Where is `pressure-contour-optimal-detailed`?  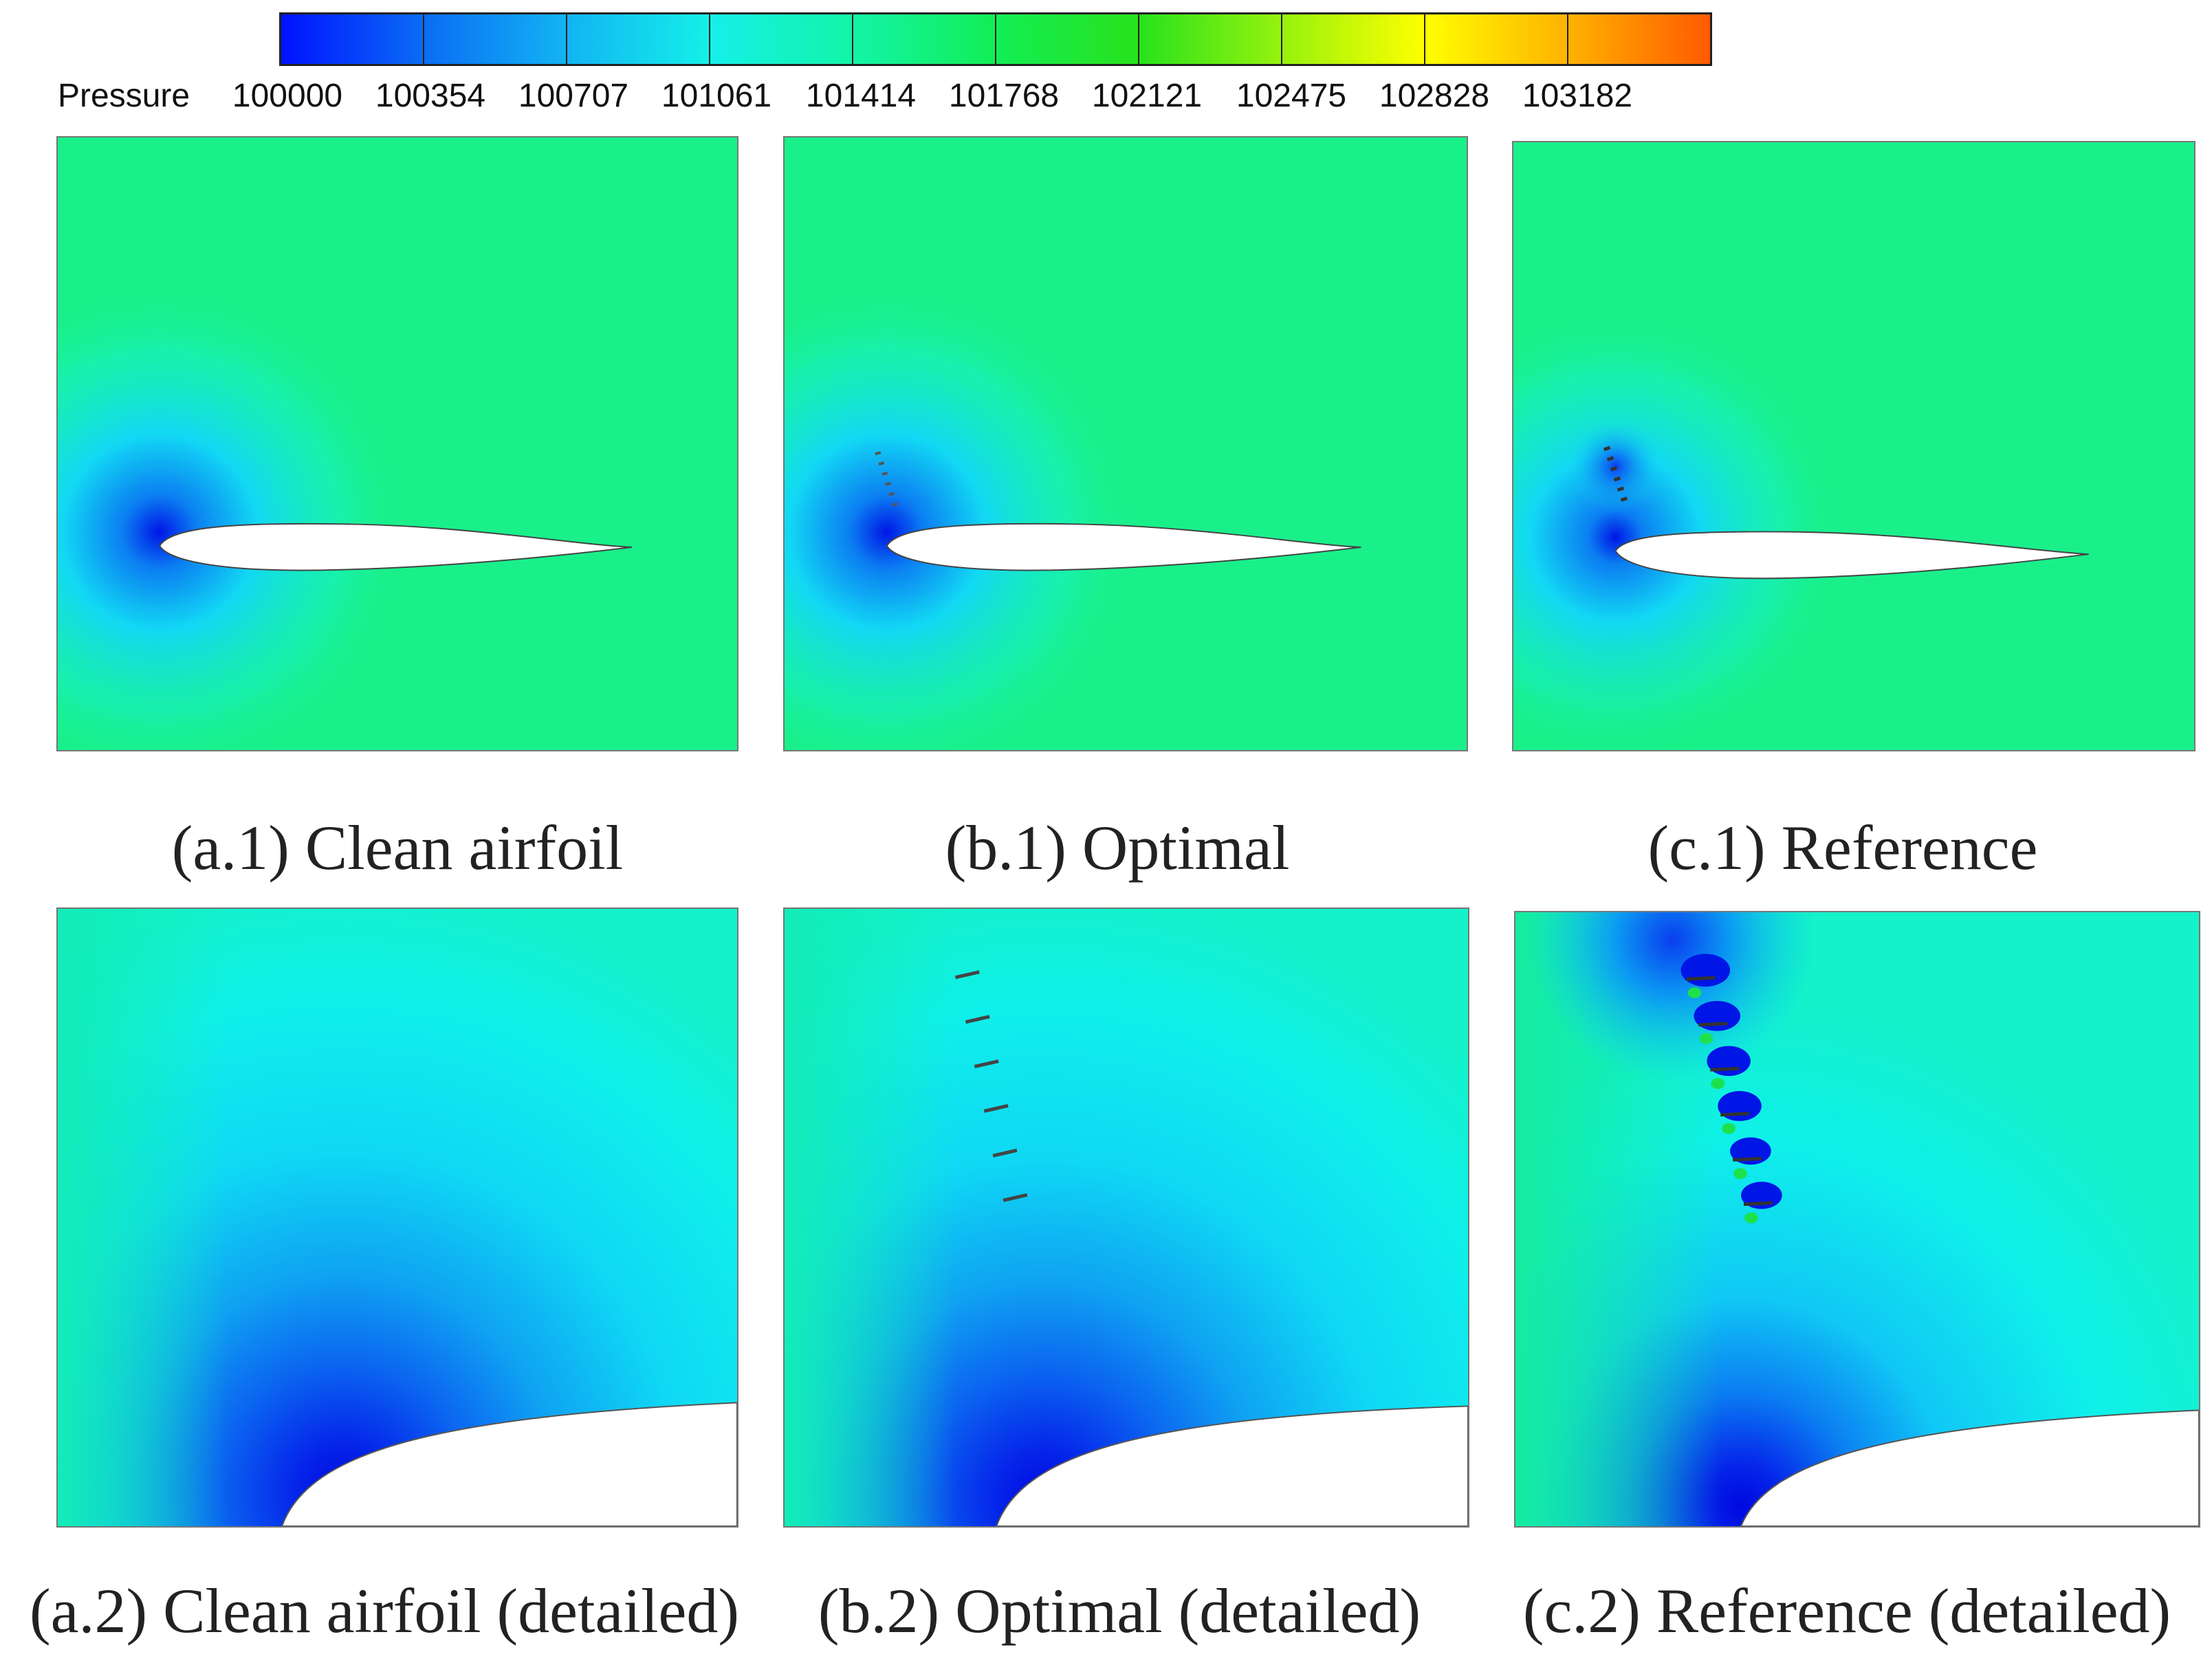 pressure-contour-optimal-detailed is located at coordinates (1126, 1217).